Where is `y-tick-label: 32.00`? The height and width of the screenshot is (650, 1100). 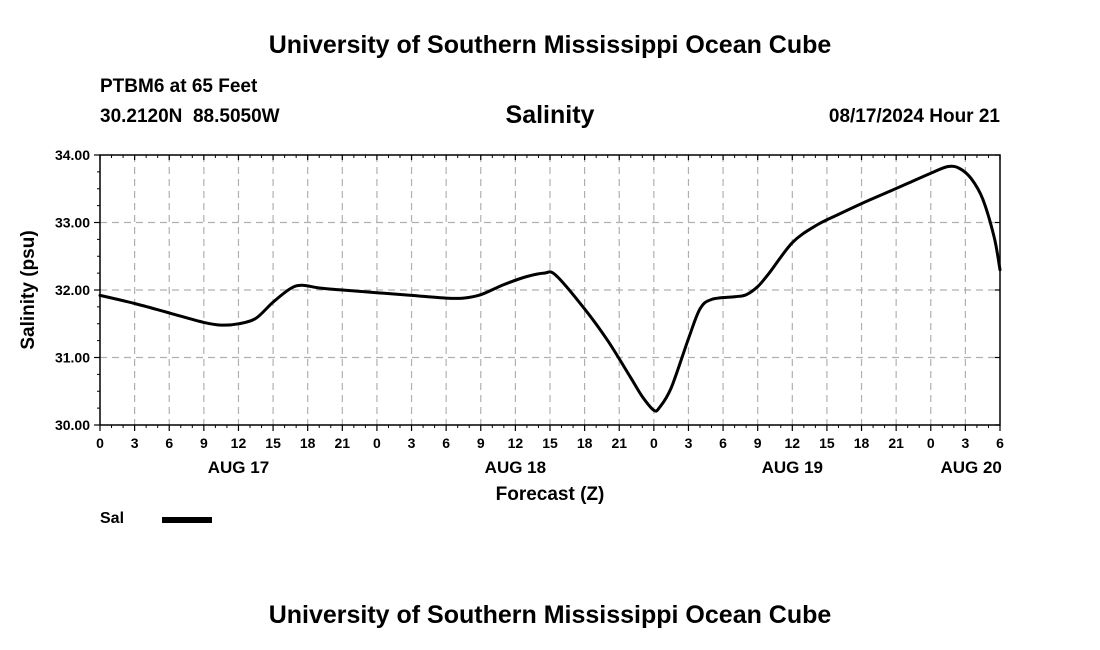 y-tick-label: 32.00 is located at coordinates (72, 290).